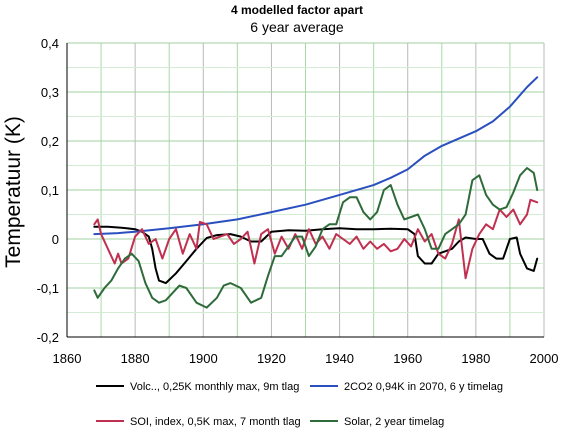 The height and width of the screenshot is (436, 567). What do you see at coordinates (339, 358) in the screenshot?
I see `x-tick-label: 1940` at bounding box center [339, 358].